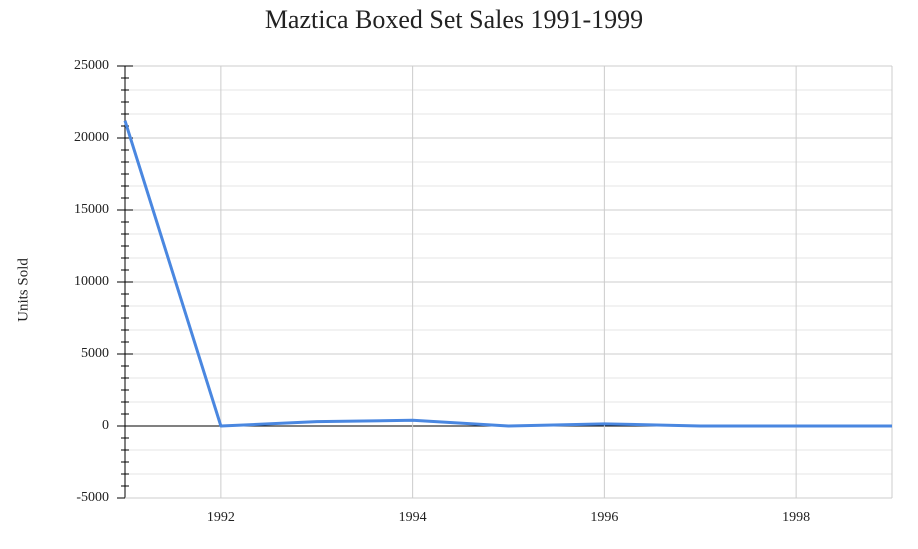 The image size is (918, 549). Describe the element at coordinates (454, 19) in the screenshot. I see `chart-title: Maztica Boxed Set Sales 1991-1999` at that location.